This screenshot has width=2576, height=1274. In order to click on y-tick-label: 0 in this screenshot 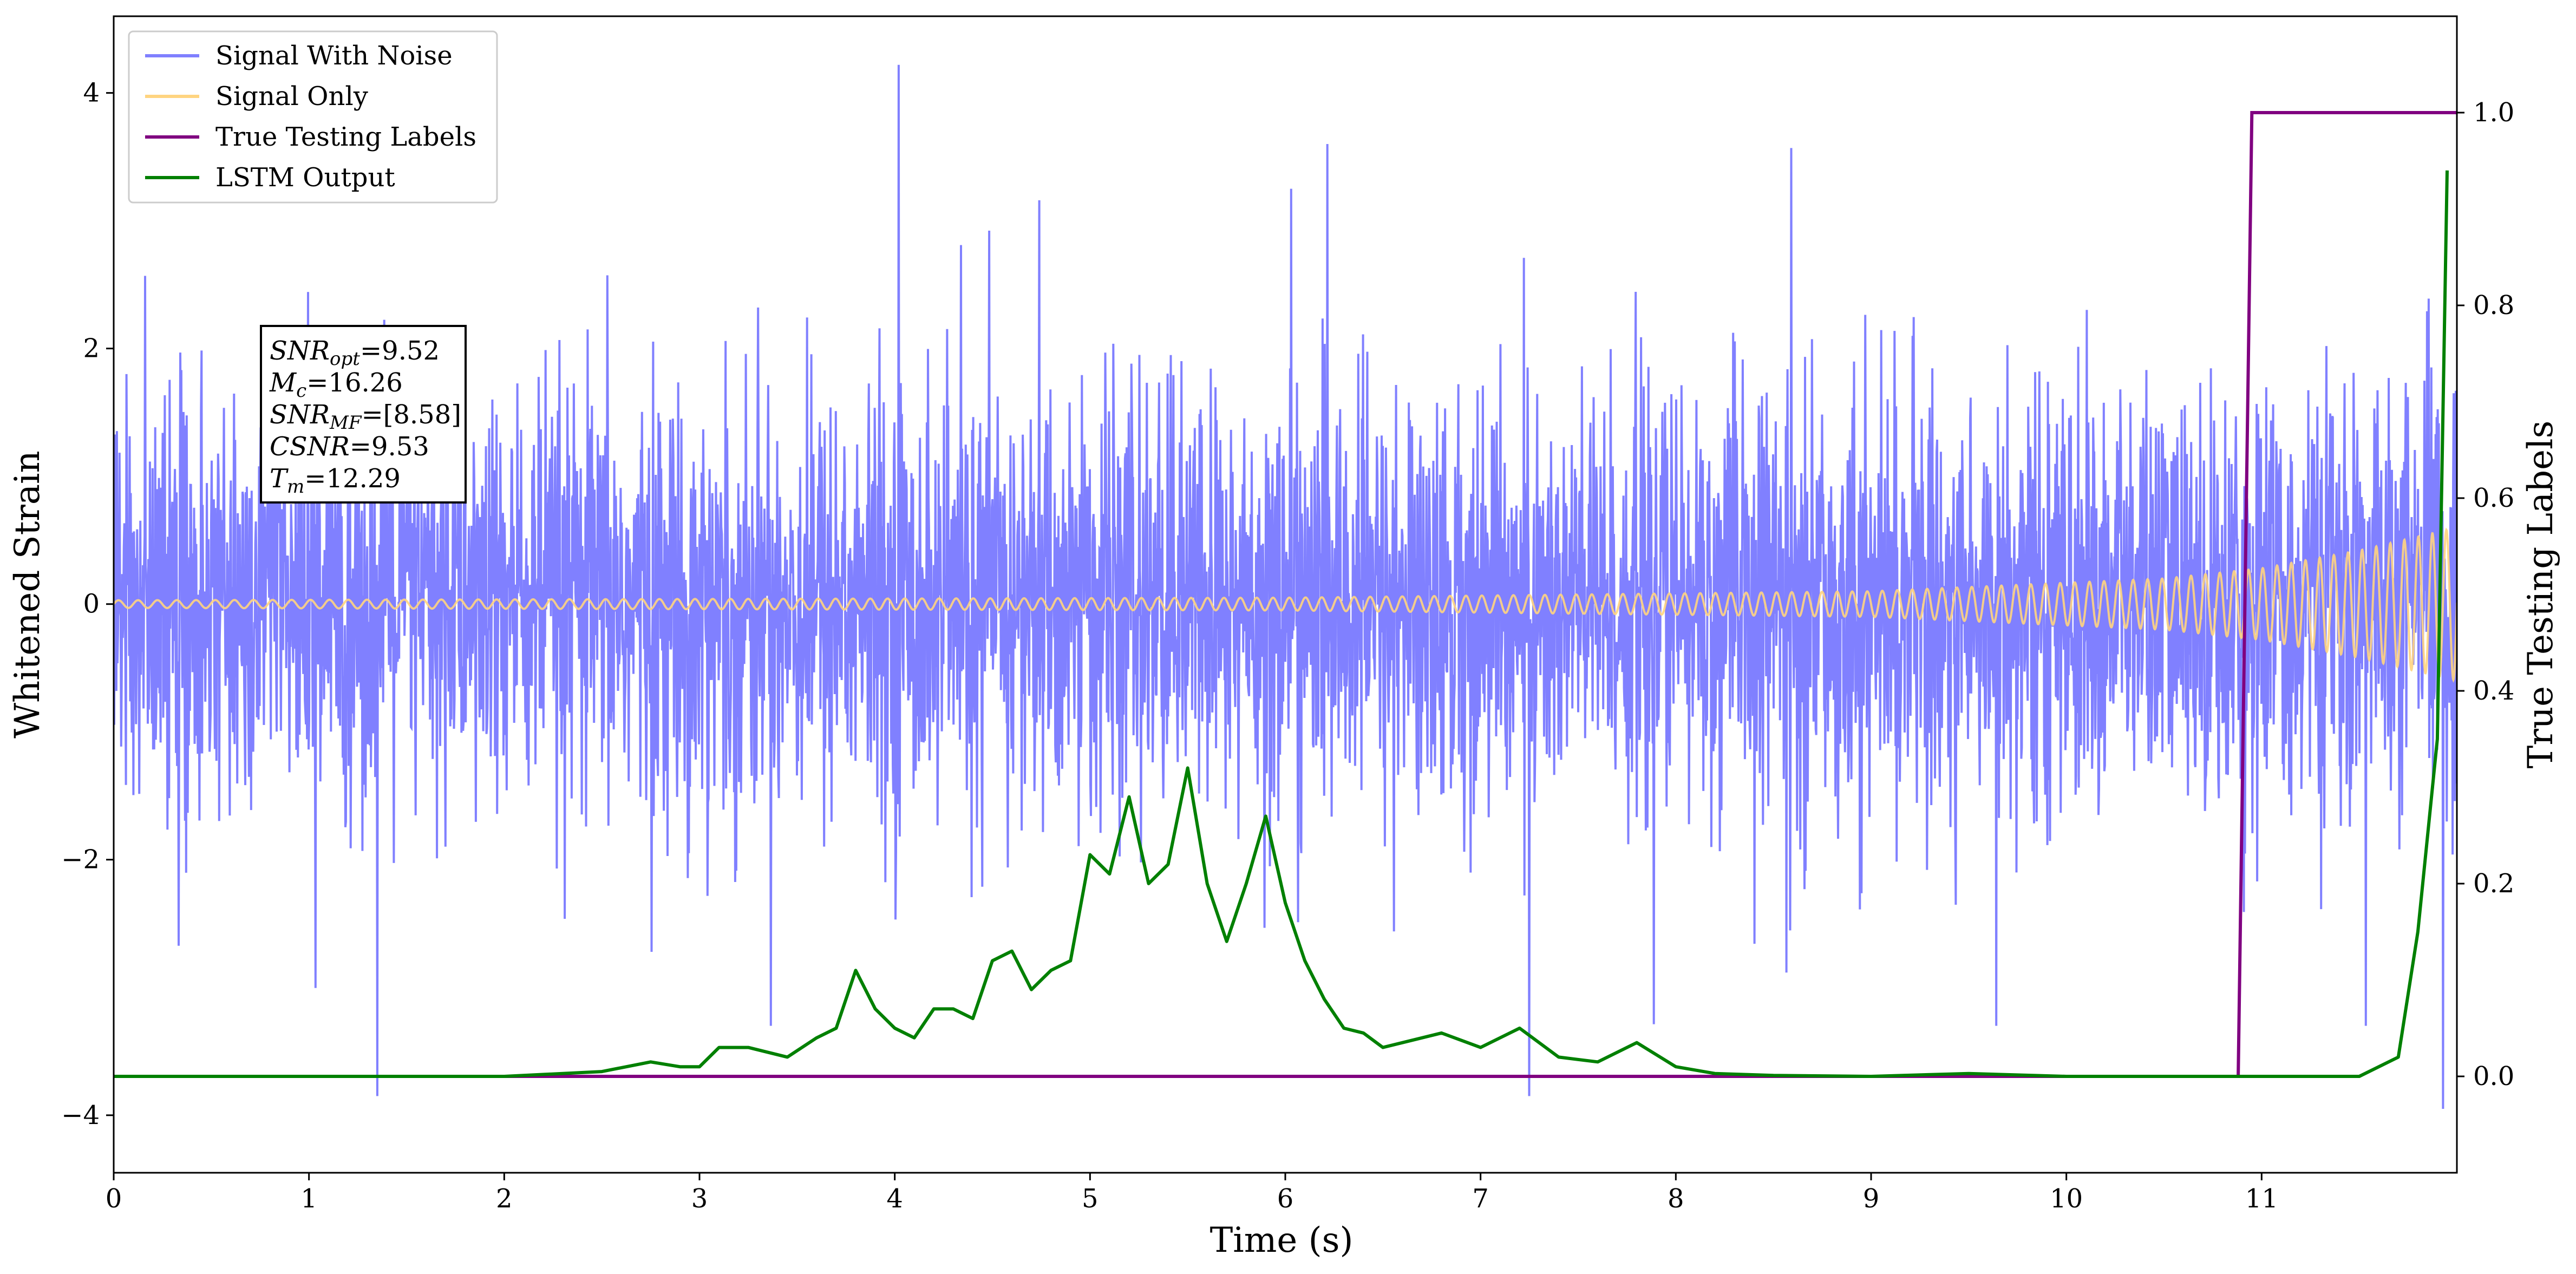, I will do `click(92, 604)`.